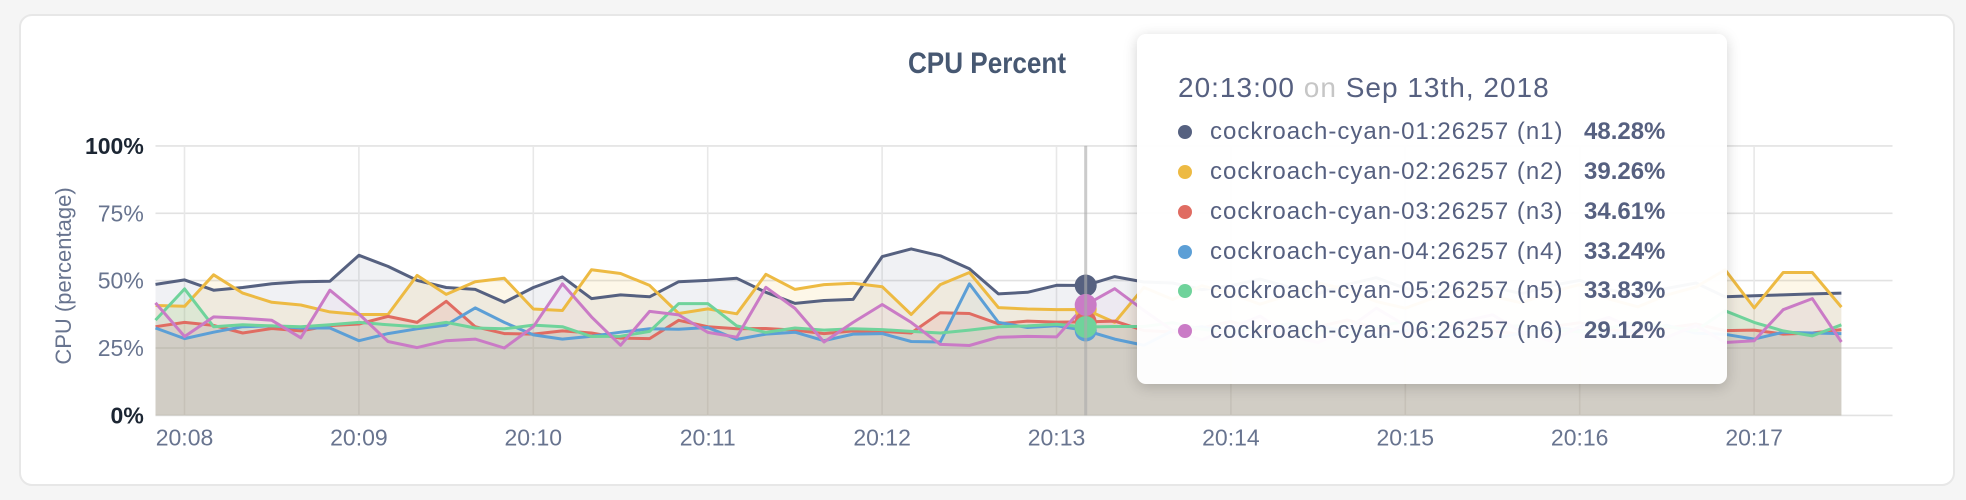 The height and width of the screenshot is (500, 1966). Describe the element at coordinates (1754, 438) in the screenshot. I see `svg-text: 20:17` at that location.